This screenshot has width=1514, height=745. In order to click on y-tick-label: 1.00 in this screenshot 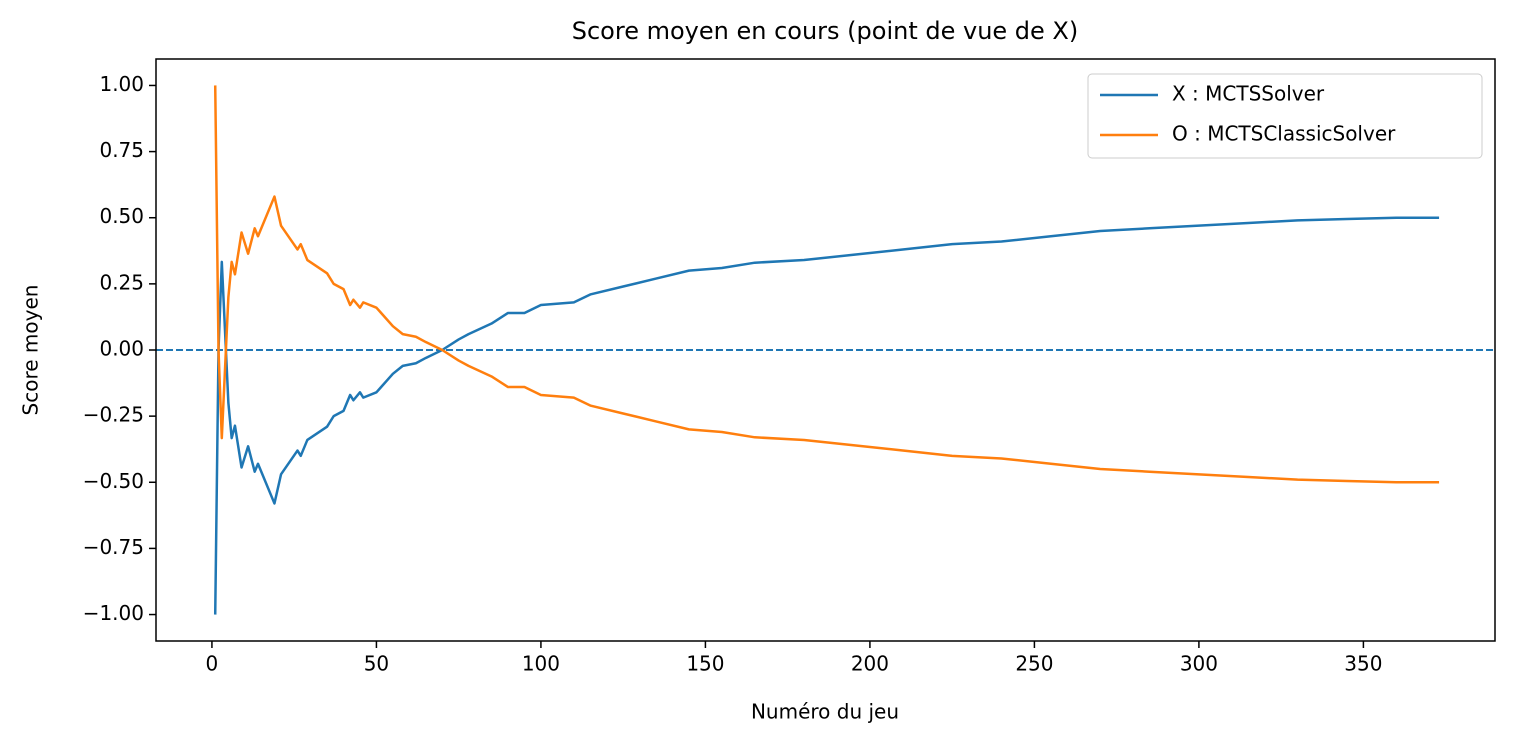, I will do `click(121, 84)`.